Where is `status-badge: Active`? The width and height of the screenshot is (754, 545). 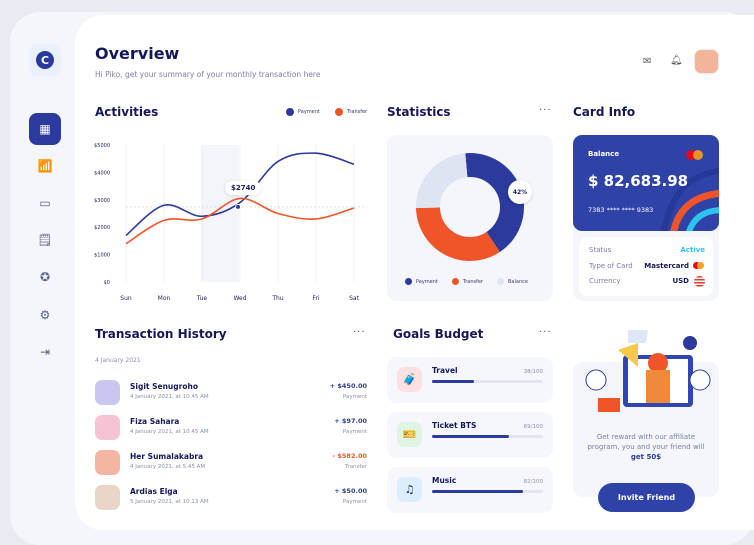 status-badge: Active is located at coordinates (692, 250).